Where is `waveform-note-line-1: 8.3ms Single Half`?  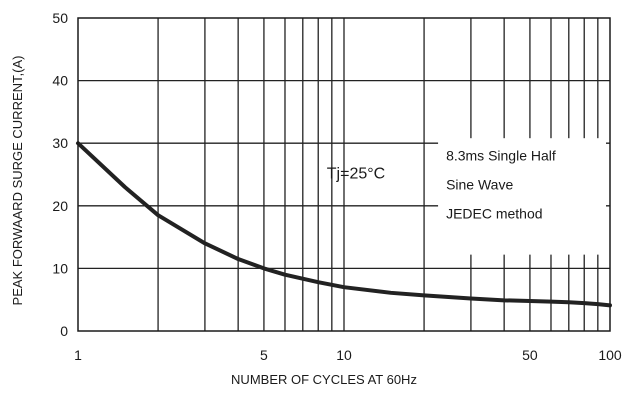 waveform-note-line-1: 8.3ms Single Half is located at coordinates (501, 156).